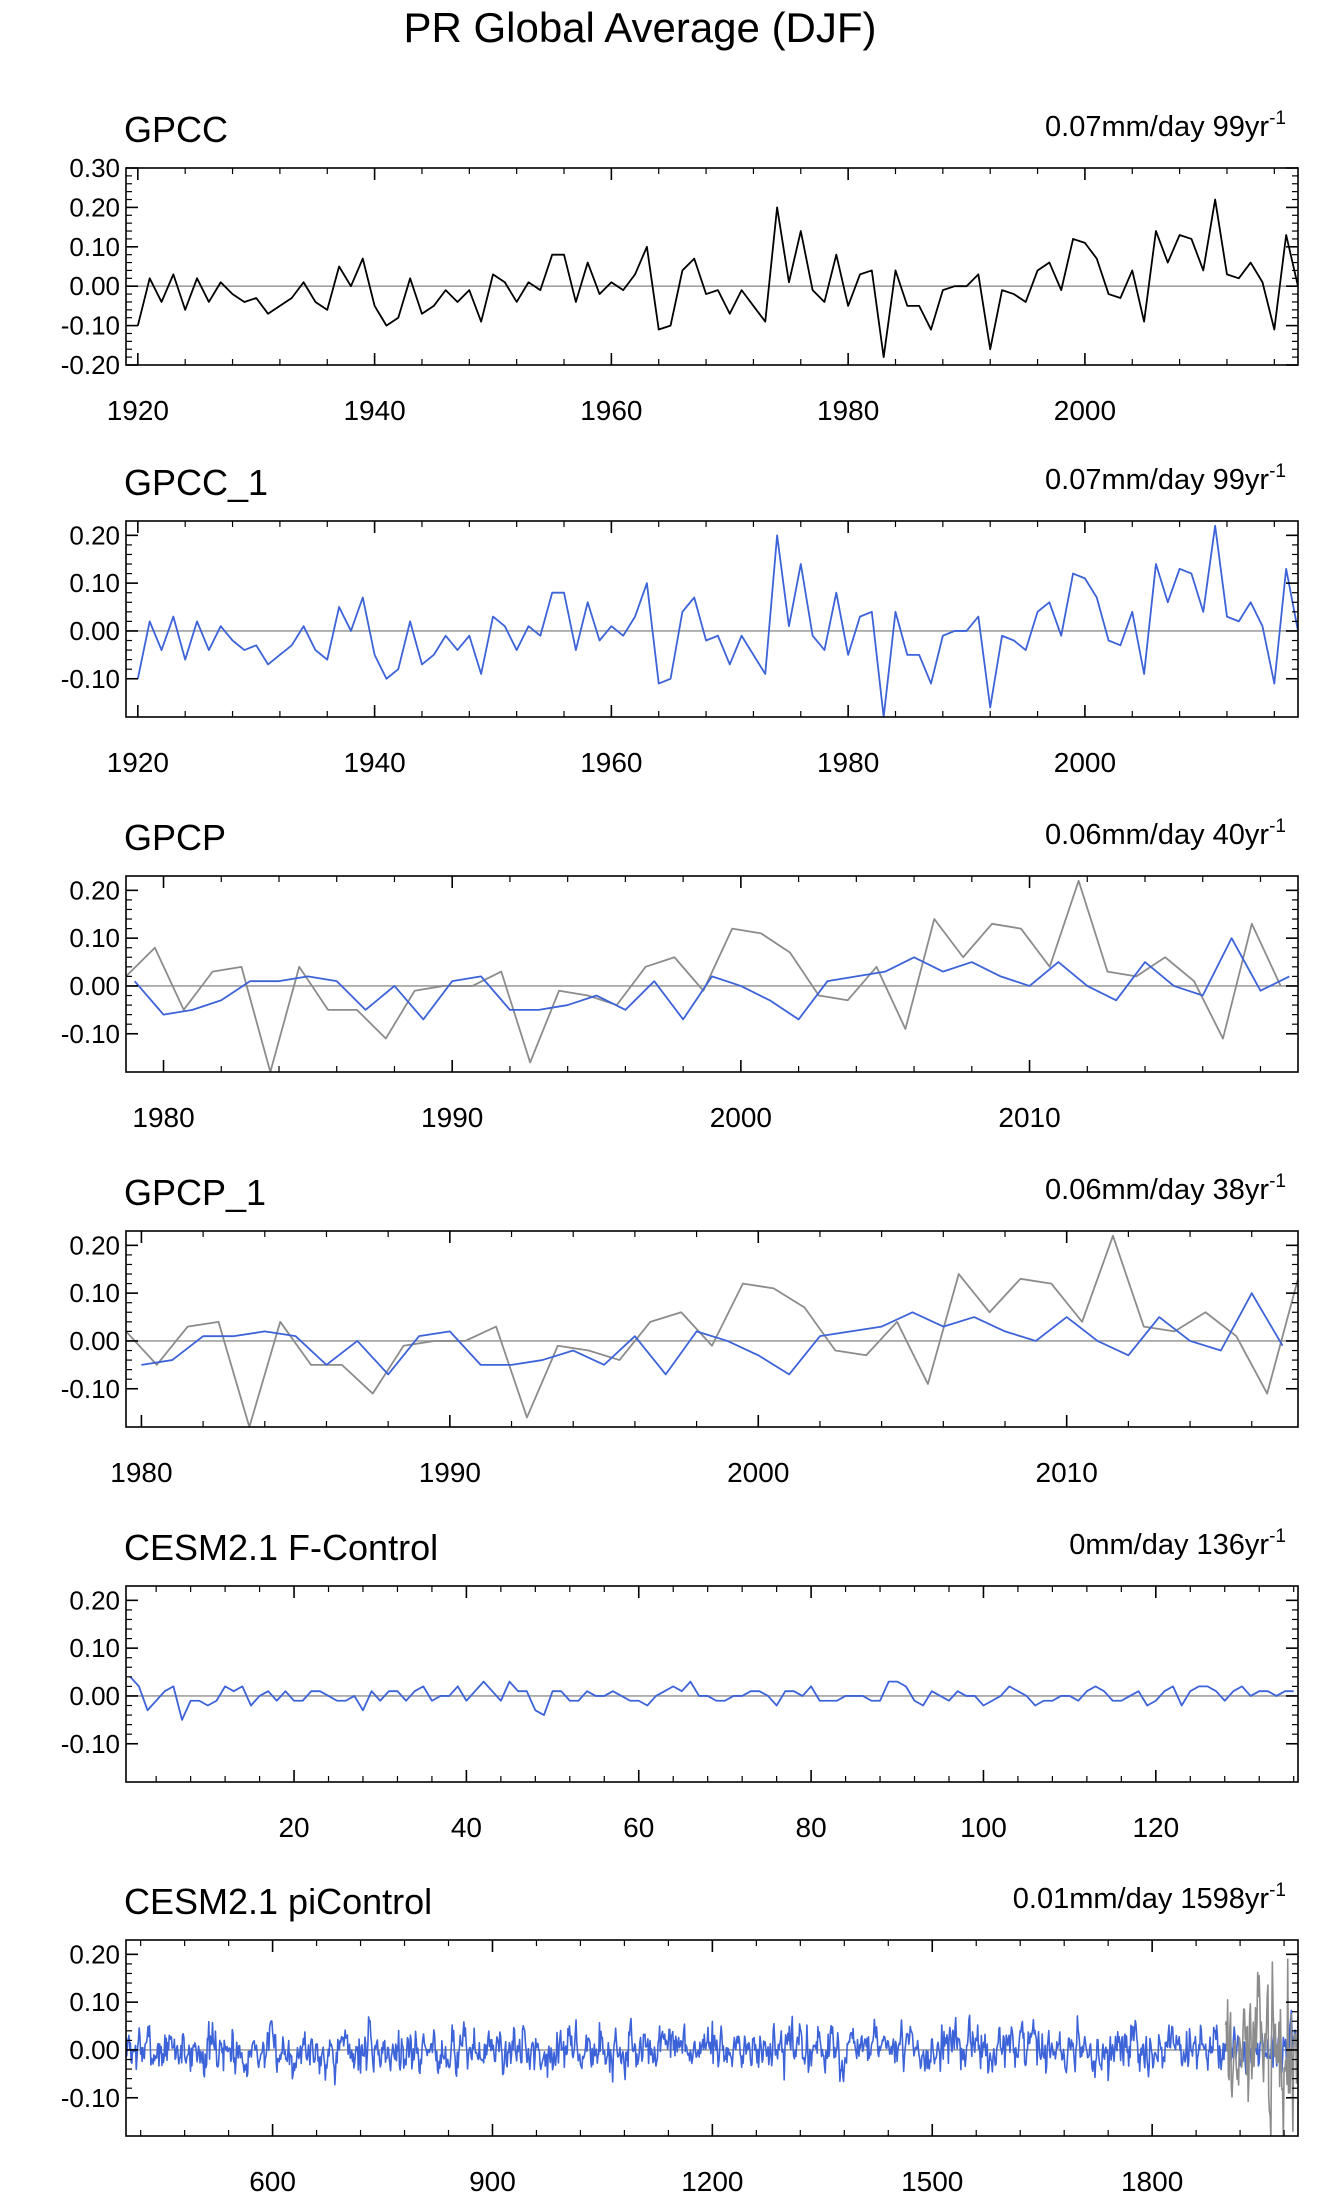  What do you see at coordinates (932, 2181) in the screenshot?
I see `x-tick-label: 1500` at bounding box center [932, 2181].